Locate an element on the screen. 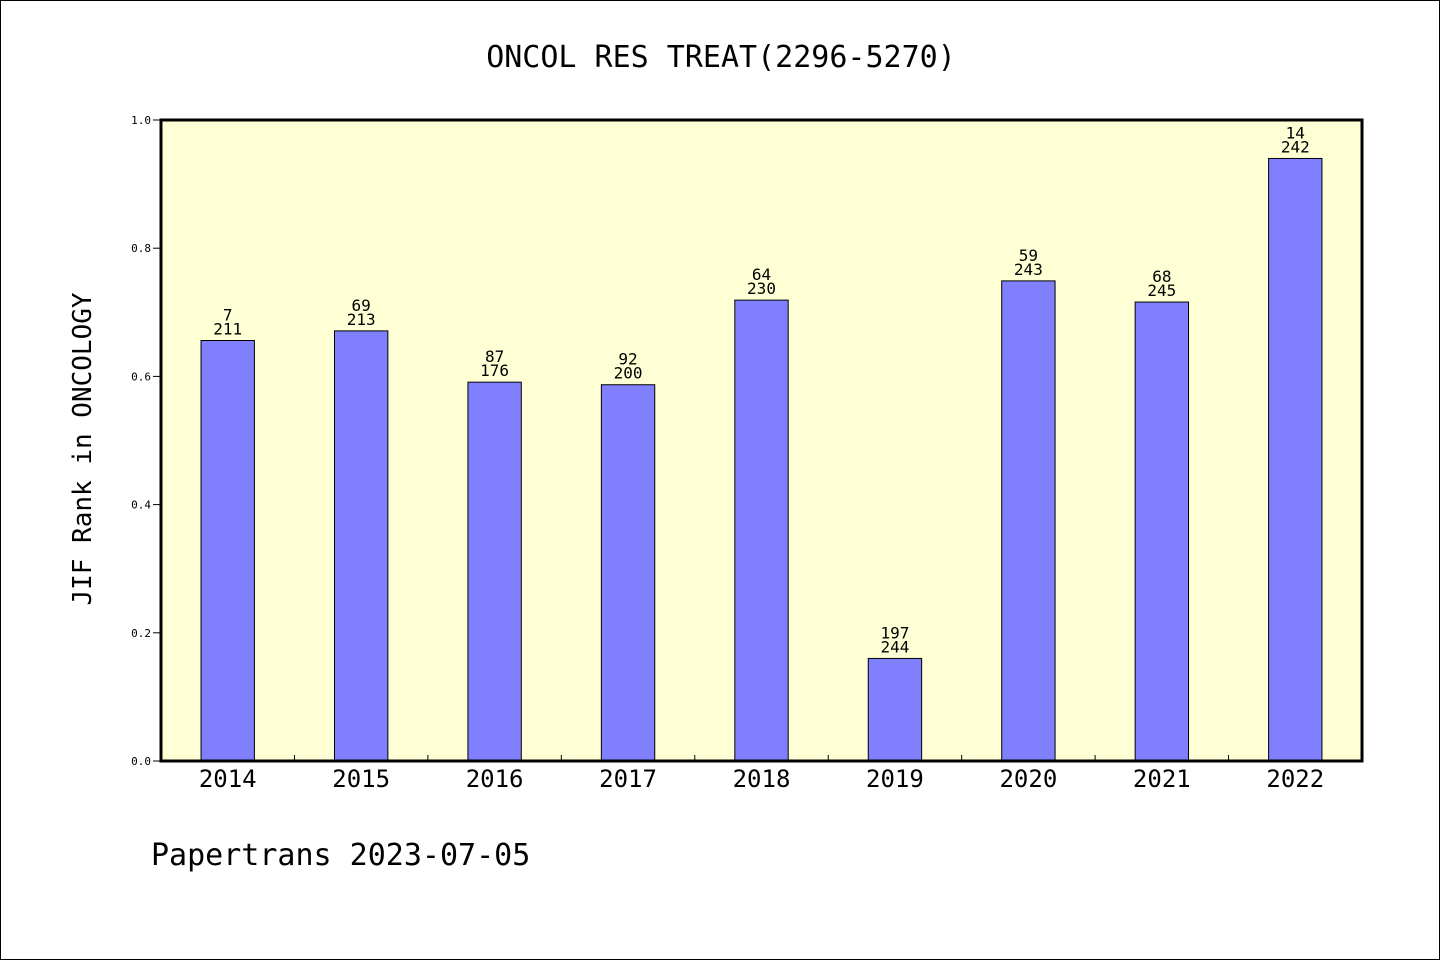  x-tick-label-2020: 2020 is located at coordinates (1028, 779).